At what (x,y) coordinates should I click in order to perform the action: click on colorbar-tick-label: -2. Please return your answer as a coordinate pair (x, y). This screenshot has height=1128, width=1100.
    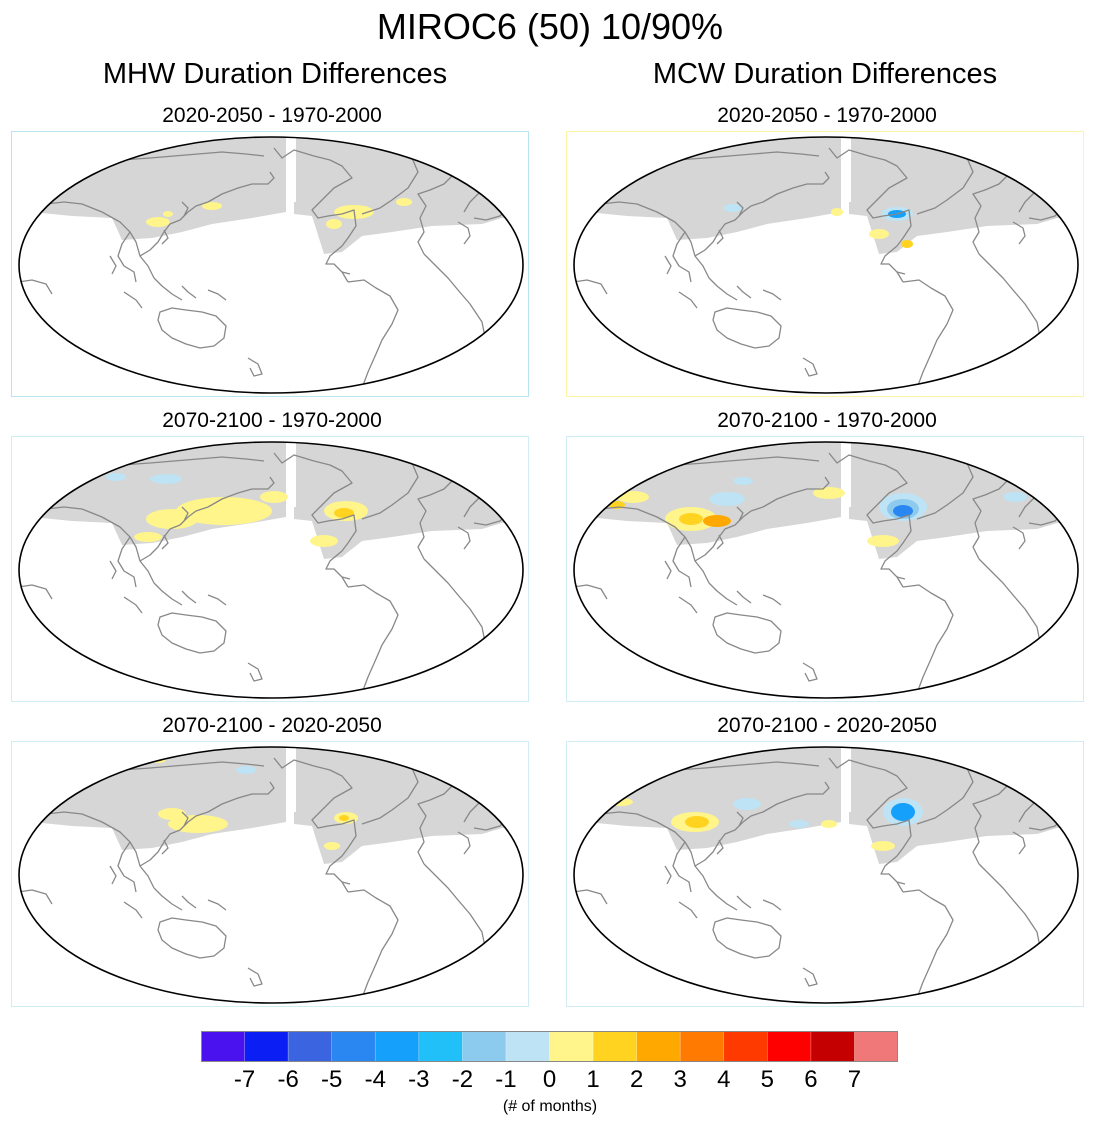
    Looking at the image, I should click on (462, 1079).